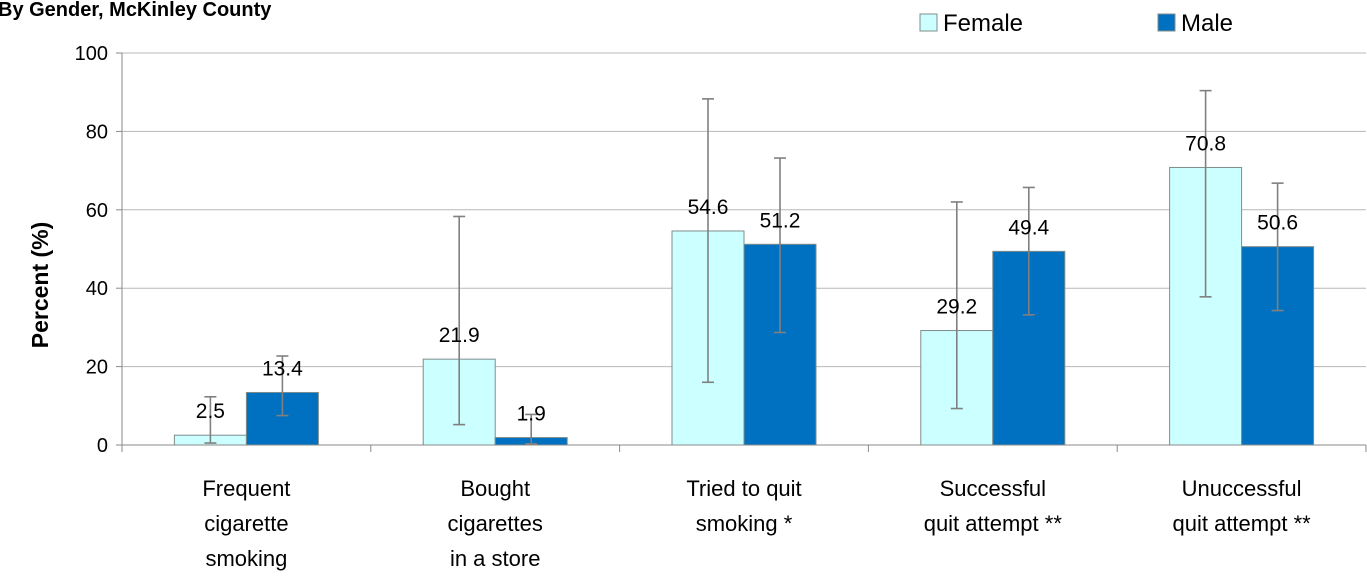  Describe the element at coordinates (993, 506) in the screenshot. I see `category-label: Successful quit attempt **` at that location.